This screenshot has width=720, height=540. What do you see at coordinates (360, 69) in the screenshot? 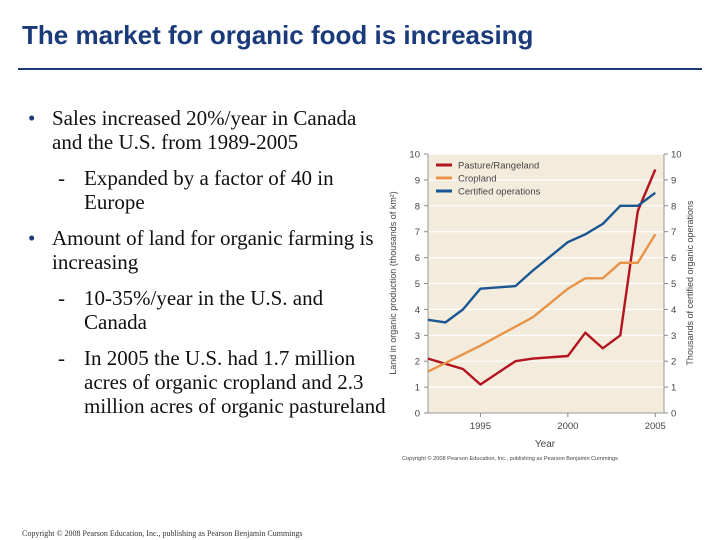
I see `title-divider` at bounding box center [360, 69].